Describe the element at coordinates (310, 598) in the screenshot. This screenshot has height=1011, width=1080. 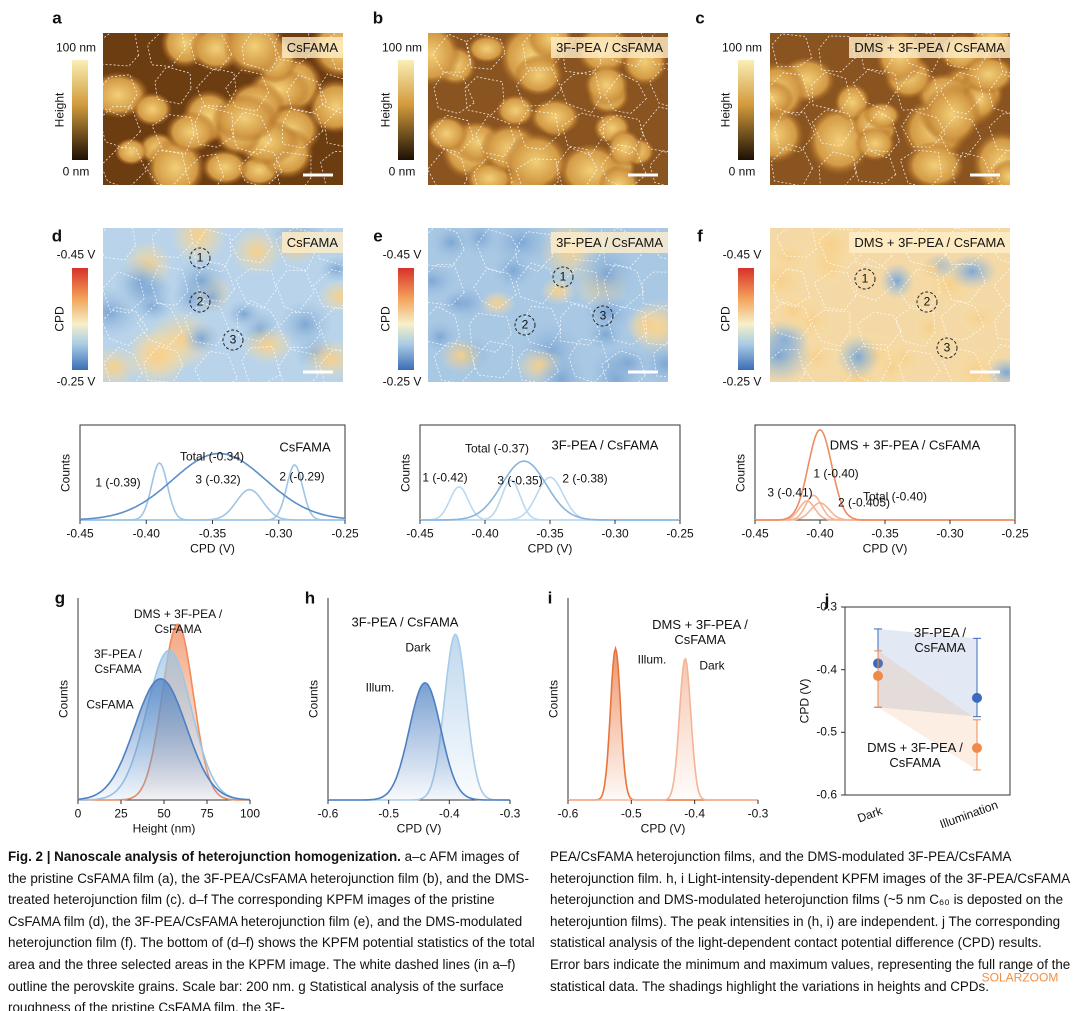
I see `panel-letter: h` at that location.